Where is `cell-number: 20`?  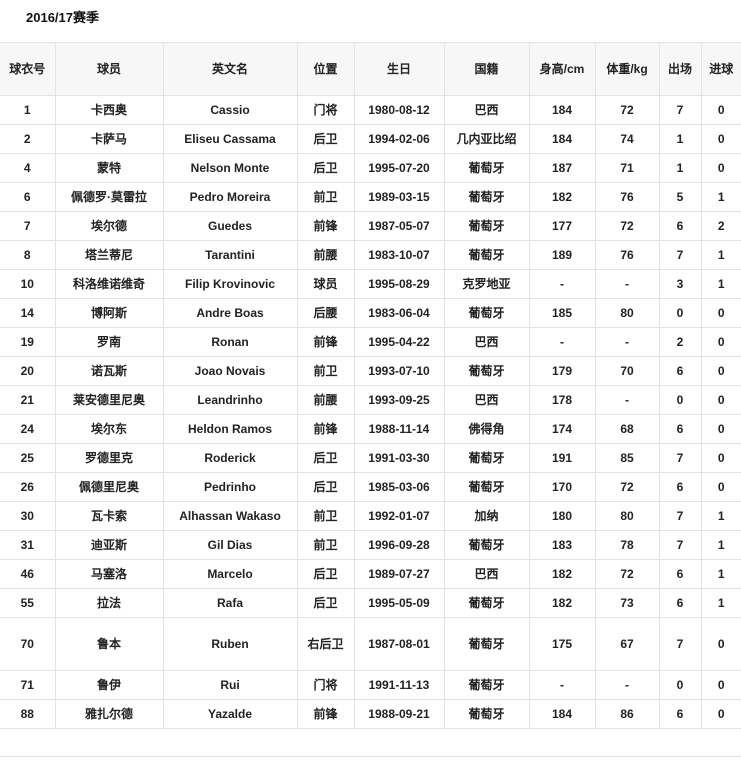 cell-number: 20 is located at coordinates (28, 371).